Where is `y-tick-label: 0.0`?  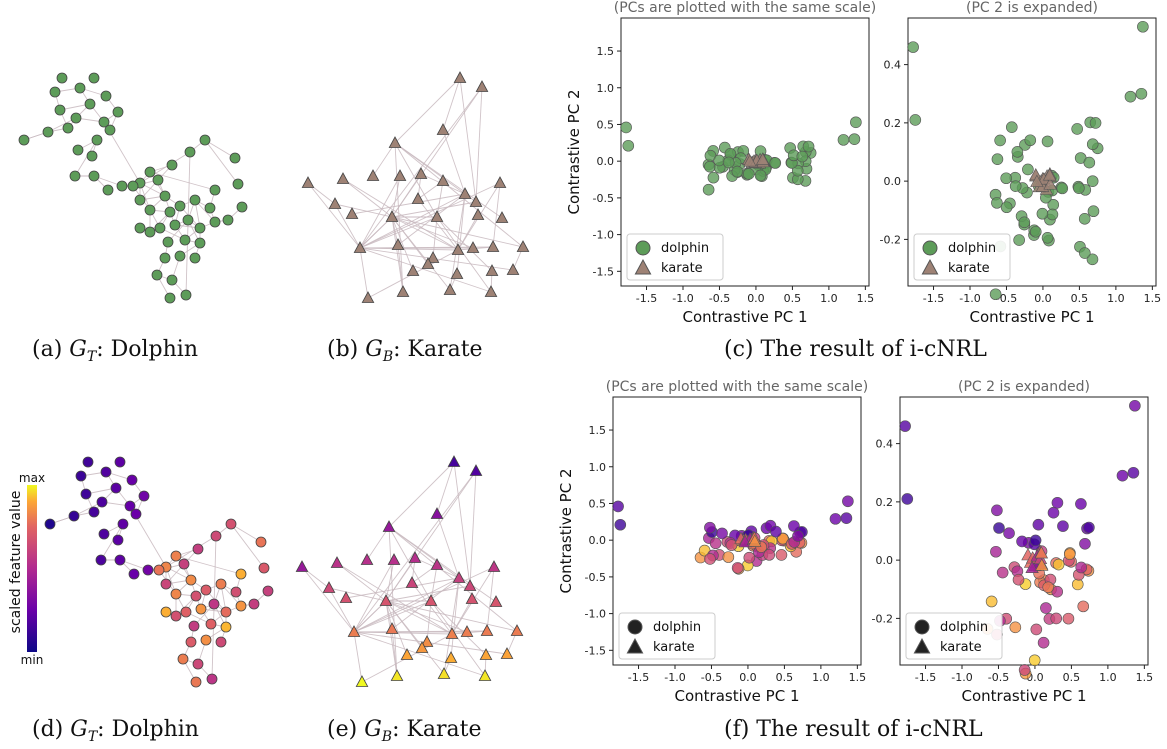
y-tick-label: 0.0 is located at coordinates (893, 181).